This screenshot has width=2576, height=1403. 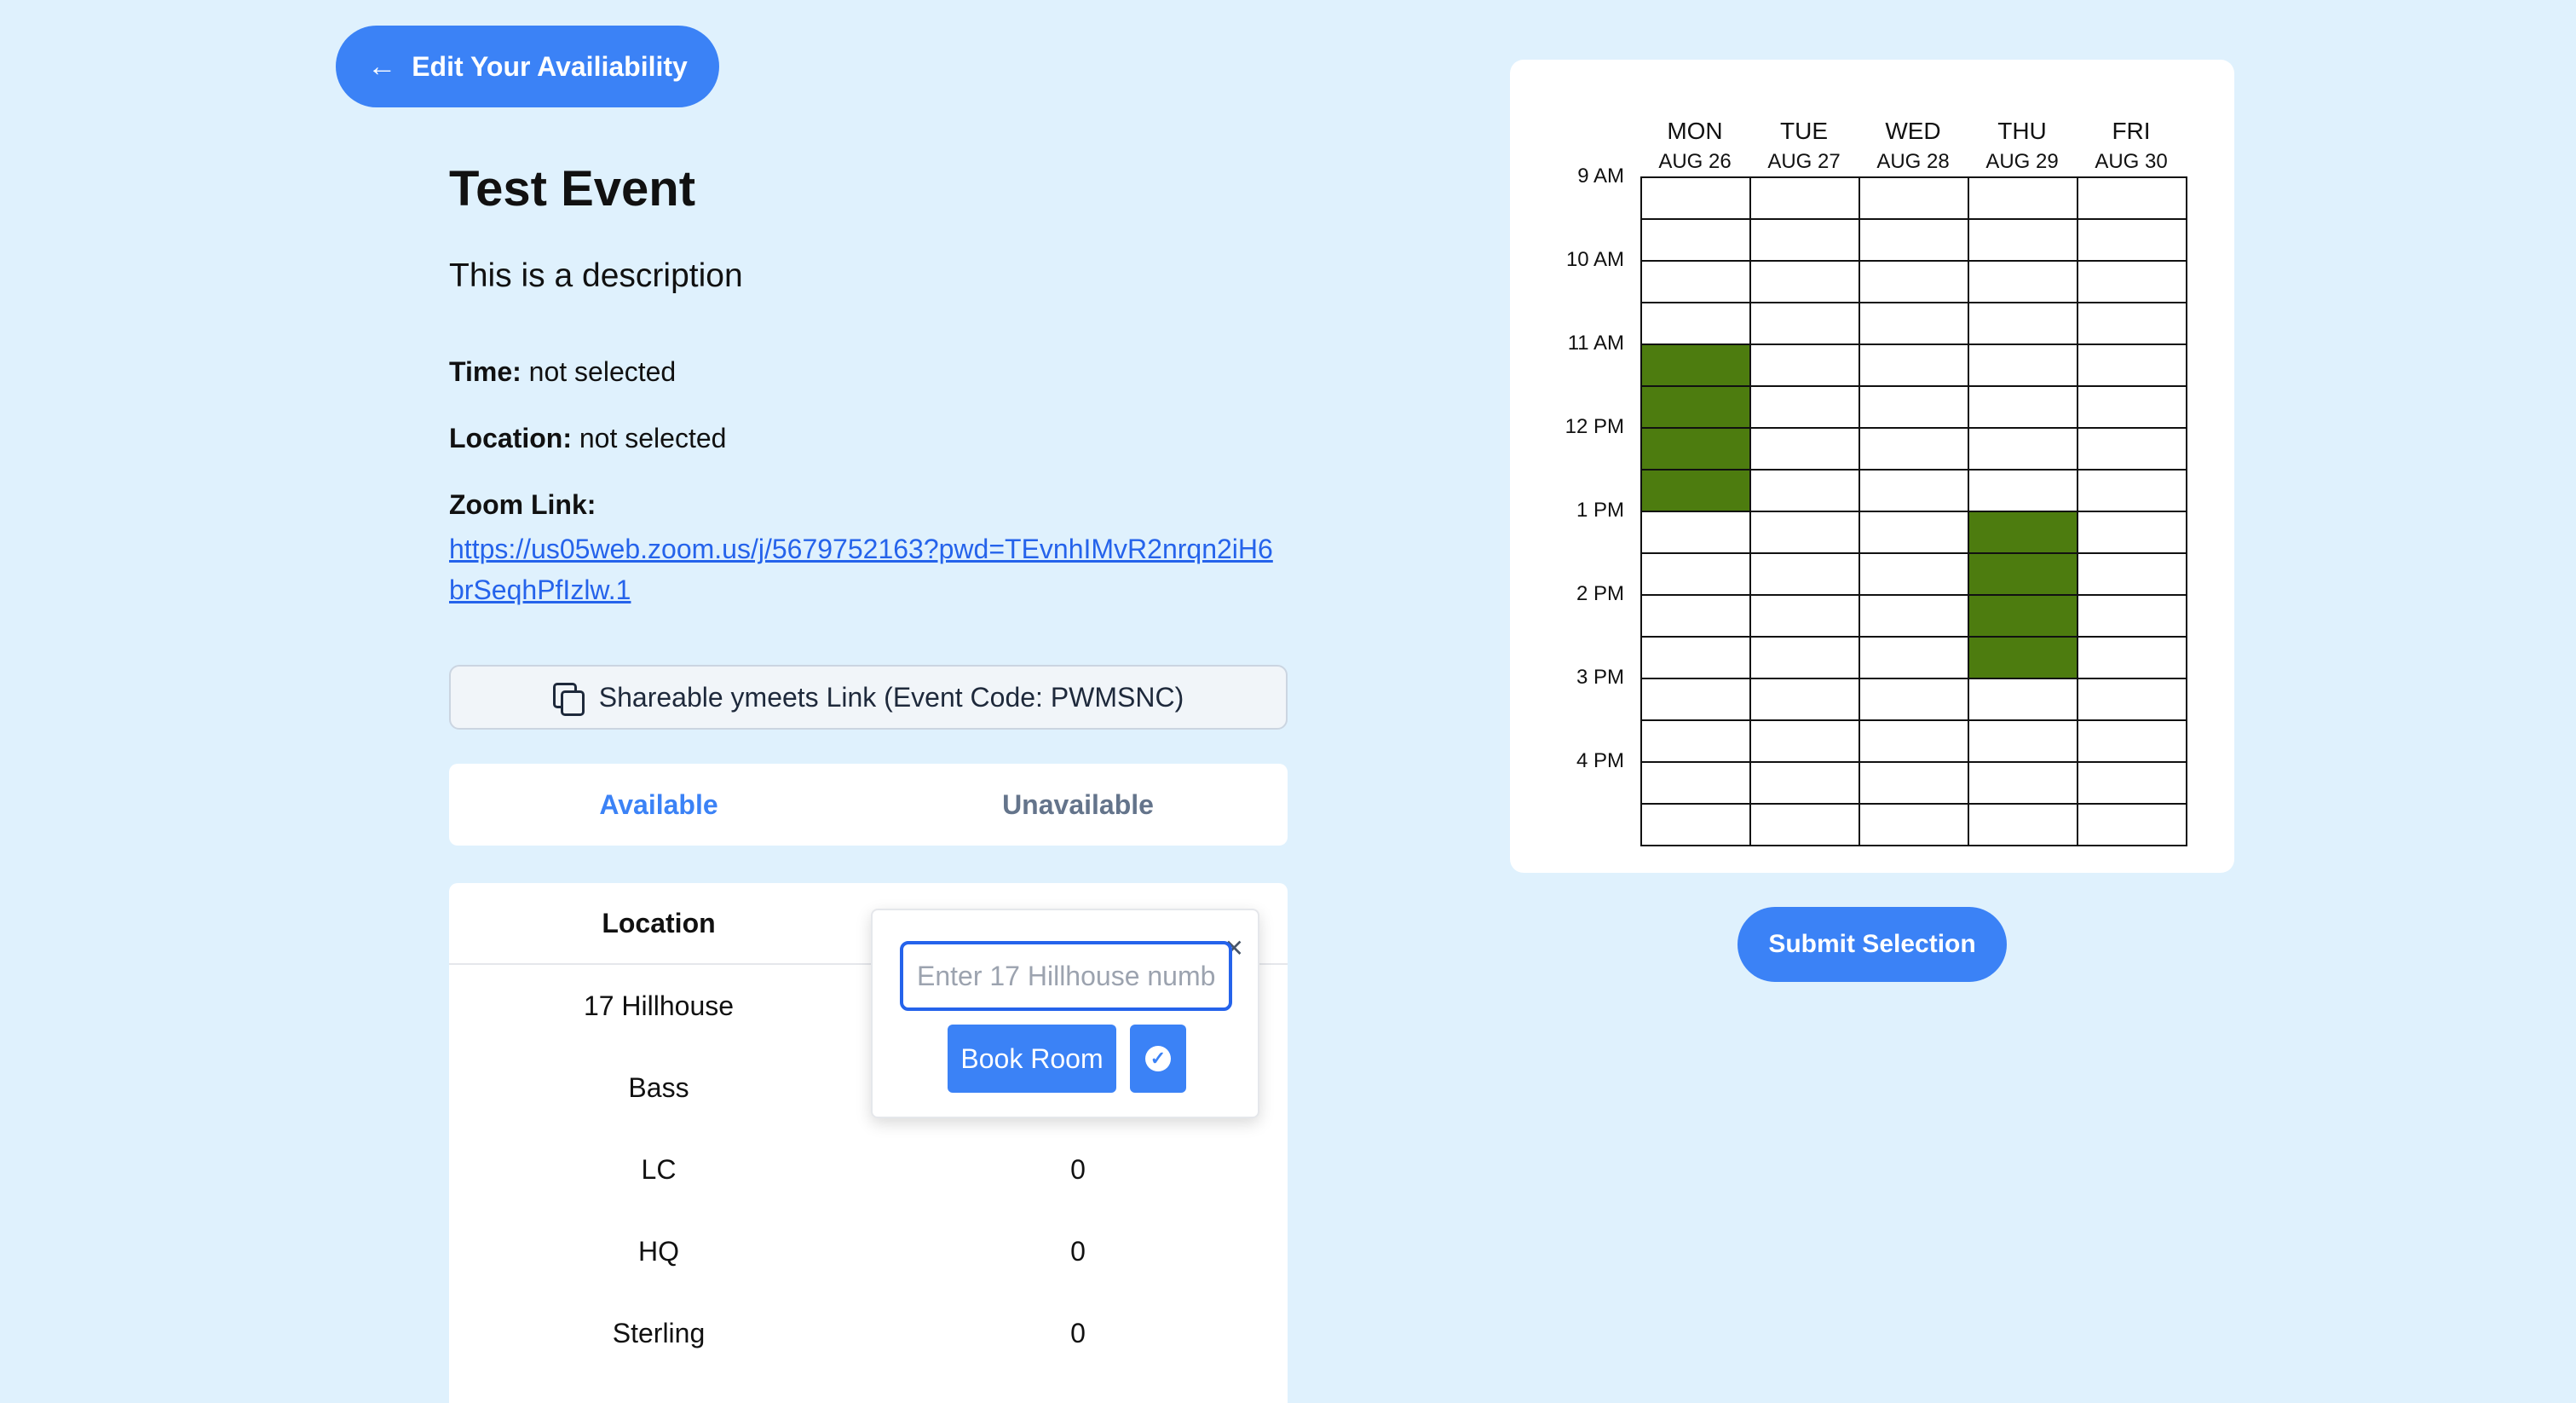 What do you see at coordinates (1913, 146) in the screenshot?
I see `day-header: WED AUG 28` at bounding box center [1913, 146].